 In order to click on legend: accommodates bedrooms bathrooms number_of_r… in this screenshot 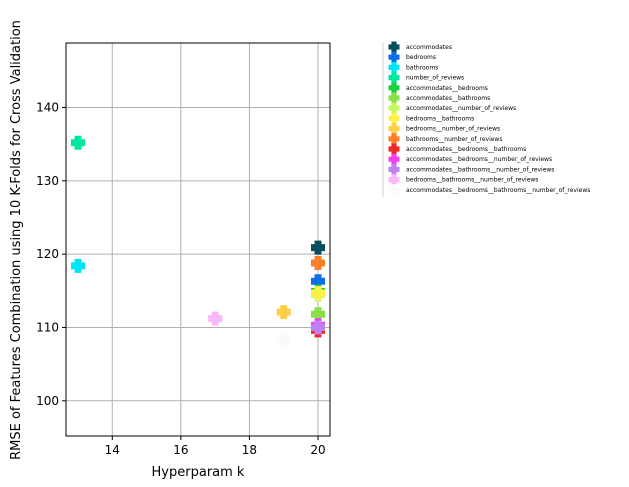, I will do `click(486, 119)`.